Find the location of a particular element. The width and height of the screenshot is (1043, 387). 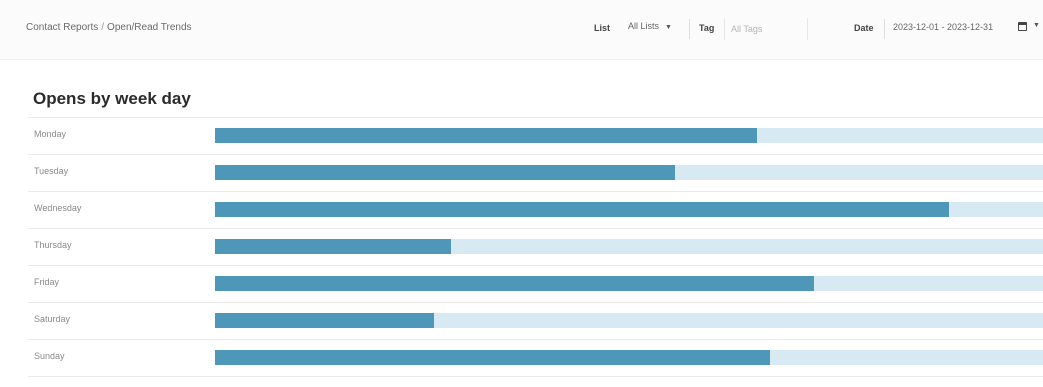

bar-label: Monday is located at coordinates (50, 134).